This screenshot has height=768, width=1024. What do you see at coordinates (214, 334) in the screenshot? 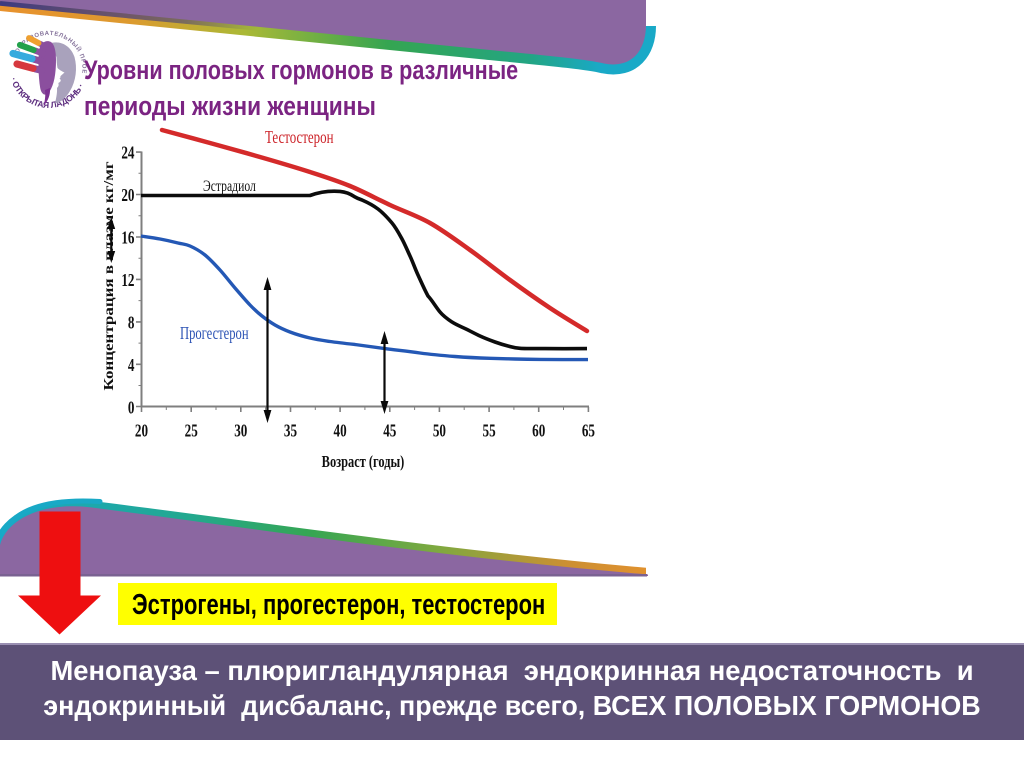
I see `svg-text: Прогестерон` at bounding box center [214, 334].